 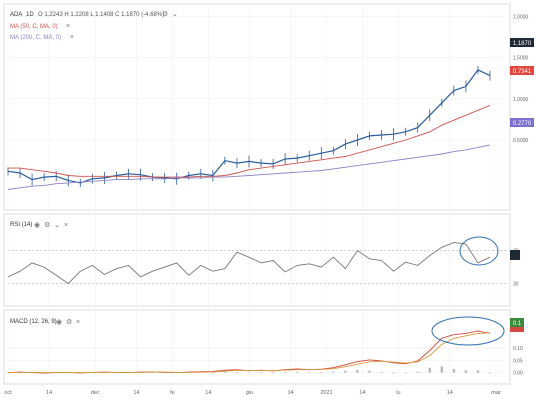 What do you see at coordinates (16, 15) in the screenshot?
I see `legend-symbol: ADA` at bounding box center [16, 15].